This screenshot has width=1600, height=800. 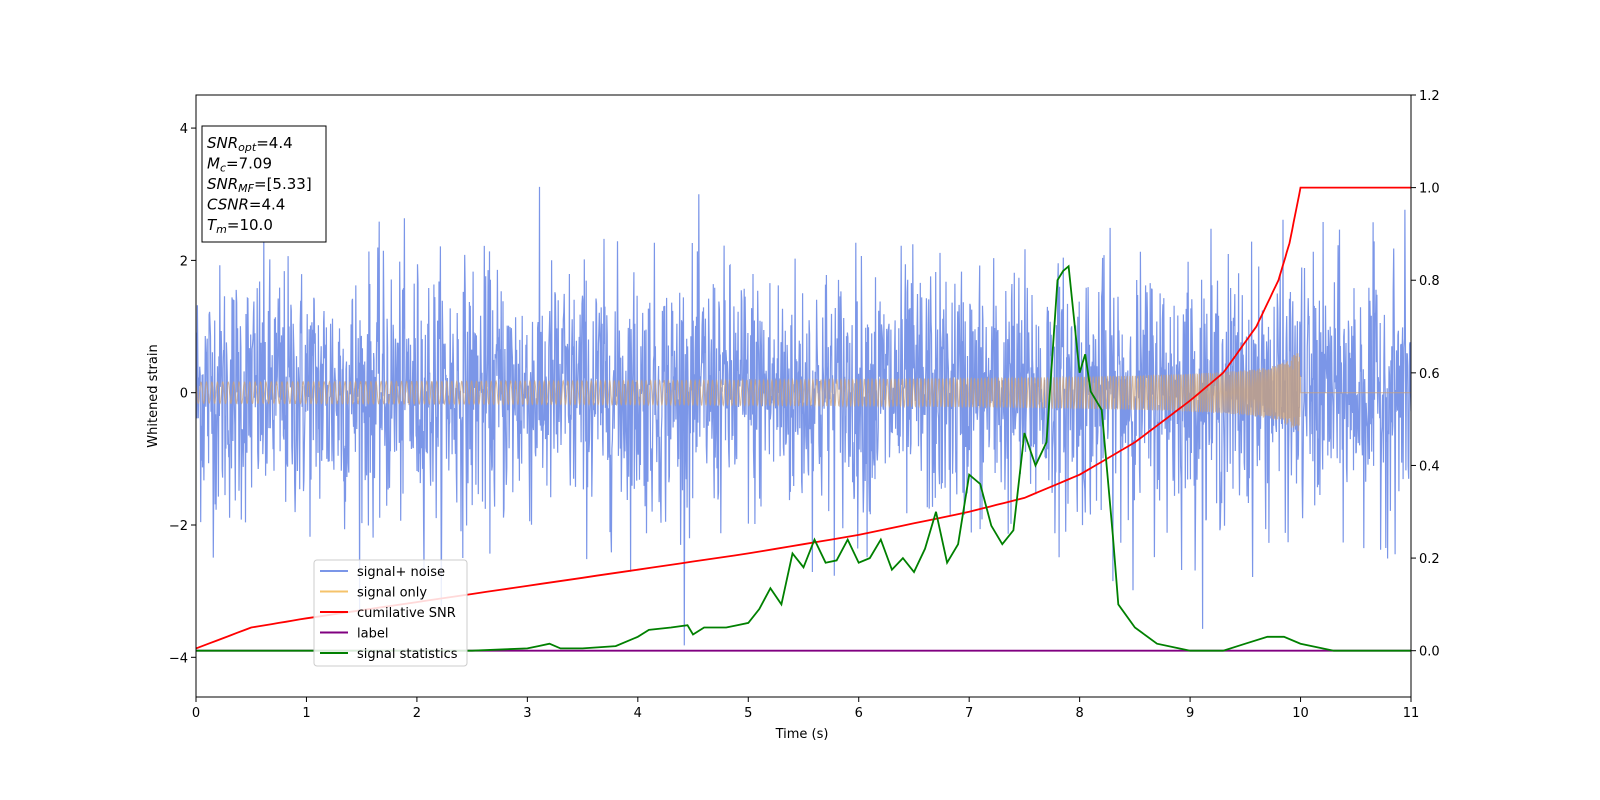 I want to click on y-tick-label: −2, so click(x=178, y=526).